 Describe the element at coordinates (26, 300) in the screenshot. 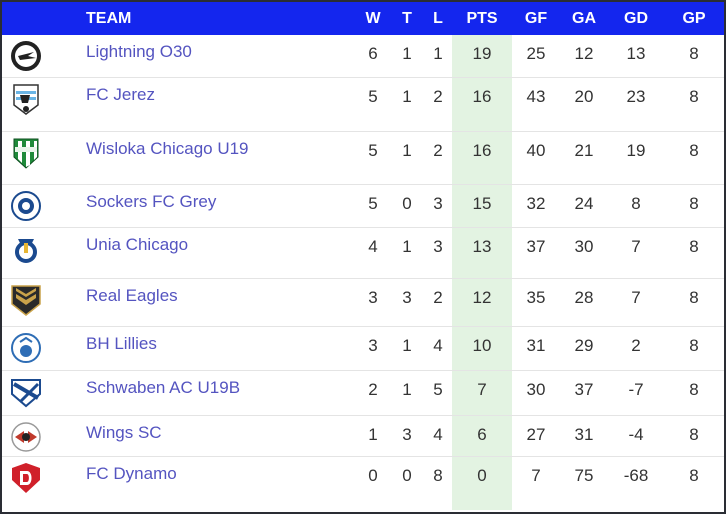

I see `real-eagles-logo-icon` at that location.